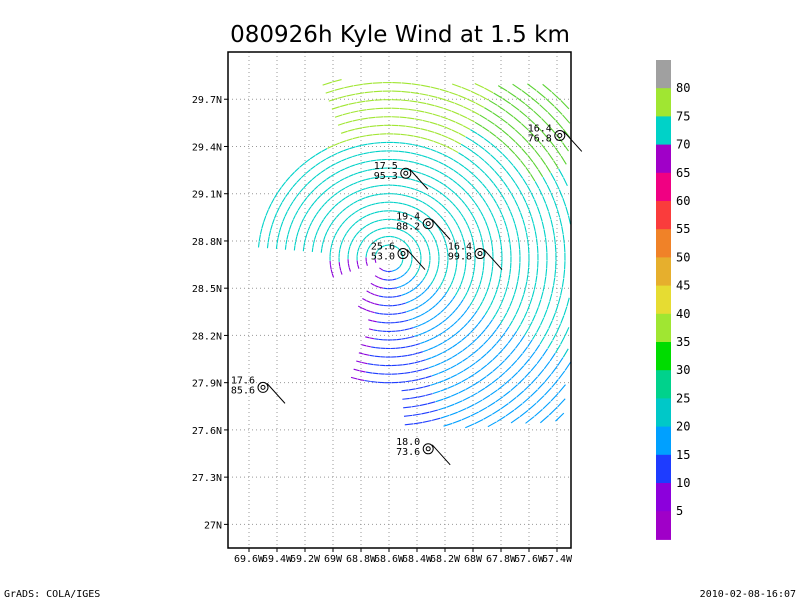 This screenshot has width=800, height=600. Describe the element at coordinates (305, 559) in the screenshot. I see `lon-tick-label: 69.2W` at that location.